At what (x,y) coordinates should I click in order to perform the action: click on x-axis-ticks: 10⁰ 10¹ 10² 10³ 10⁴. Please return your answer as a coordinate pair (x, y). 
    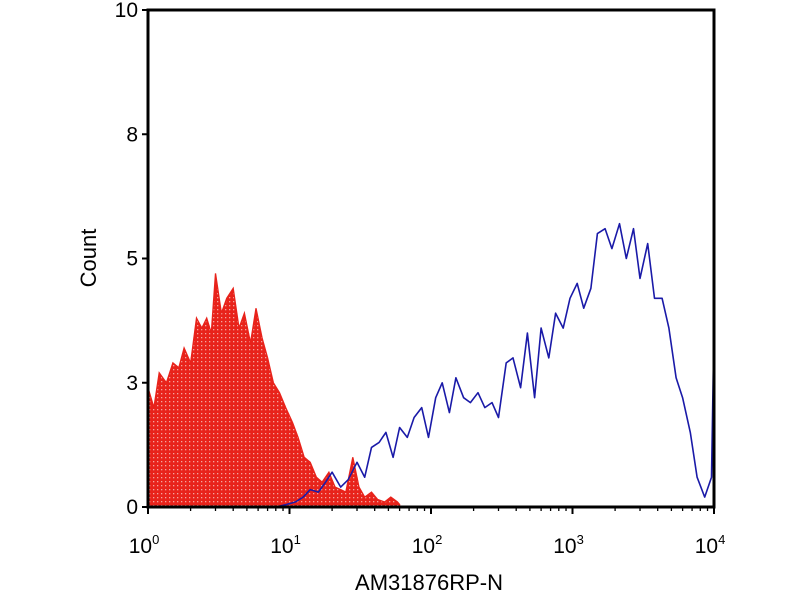
    Looking at the image, I should click on (427, 532).